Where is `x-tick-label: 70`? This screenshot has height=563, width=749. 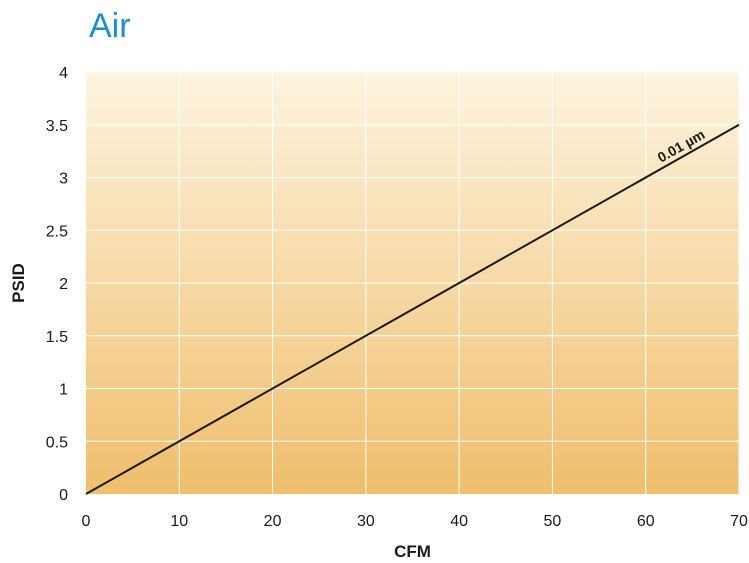 x-tick-label: 70 is located at coordinates (739, 521).